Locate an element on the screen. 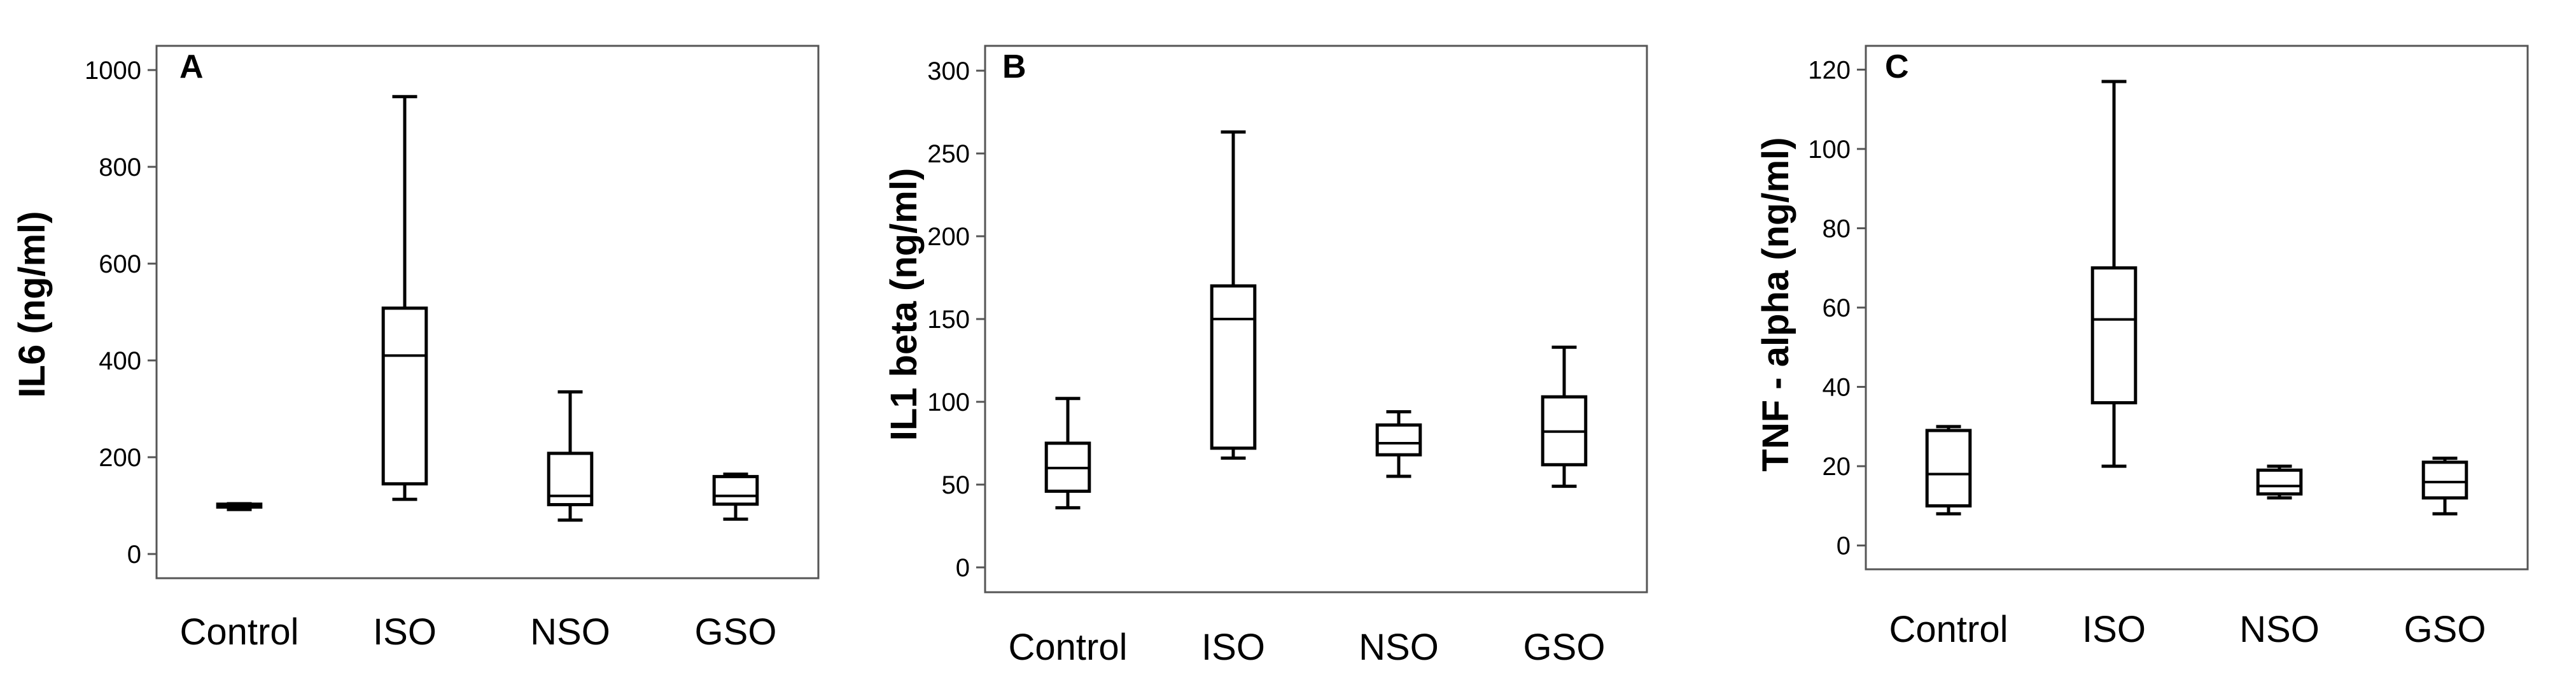  panel-b-box-iso is located at coordinates (1233, 295).